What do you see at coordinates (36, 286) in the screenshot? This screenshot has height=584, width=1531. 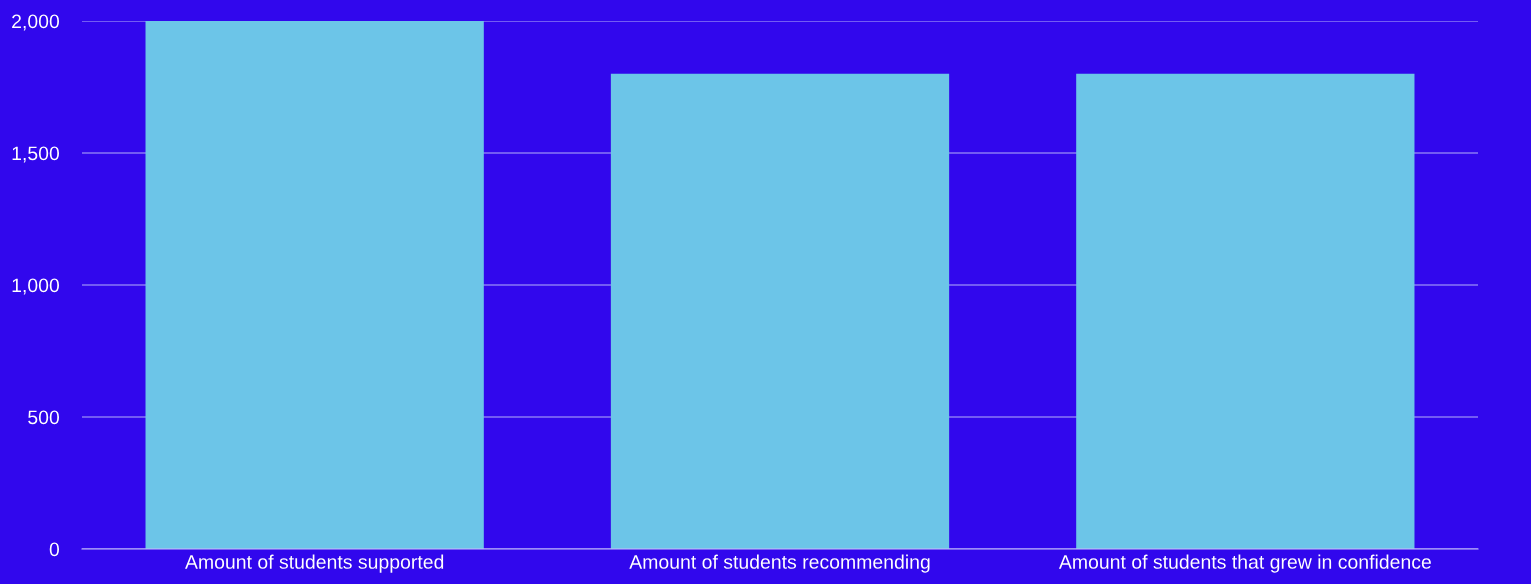 I see `y-tick-label: 1,000` at bounding box center [36, 286].